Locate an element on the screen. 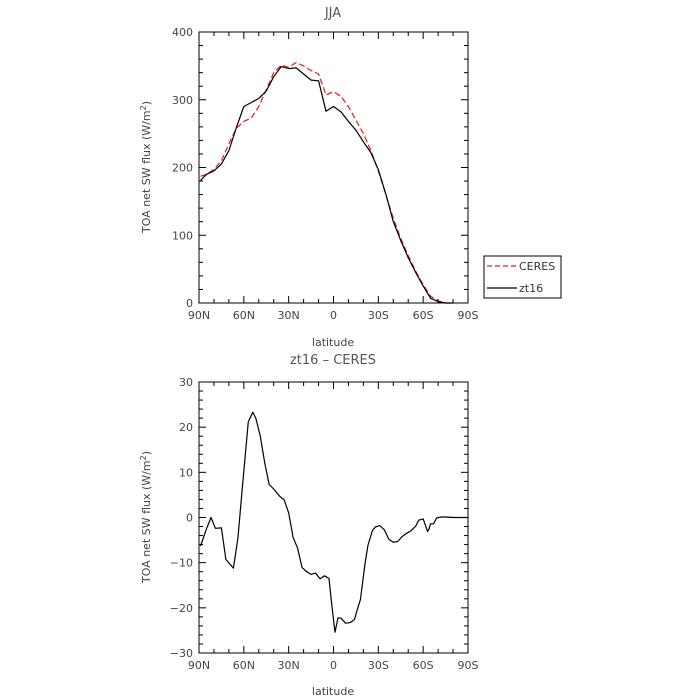  legend-label-zt16: zt16 is located at coordinates (531, 288).